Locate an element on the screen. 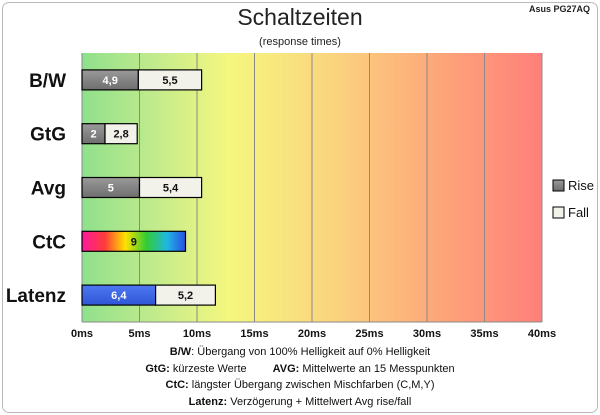 The image size is (600, 415). x-tick-label: 15ms is located at coordinates (254, 334).